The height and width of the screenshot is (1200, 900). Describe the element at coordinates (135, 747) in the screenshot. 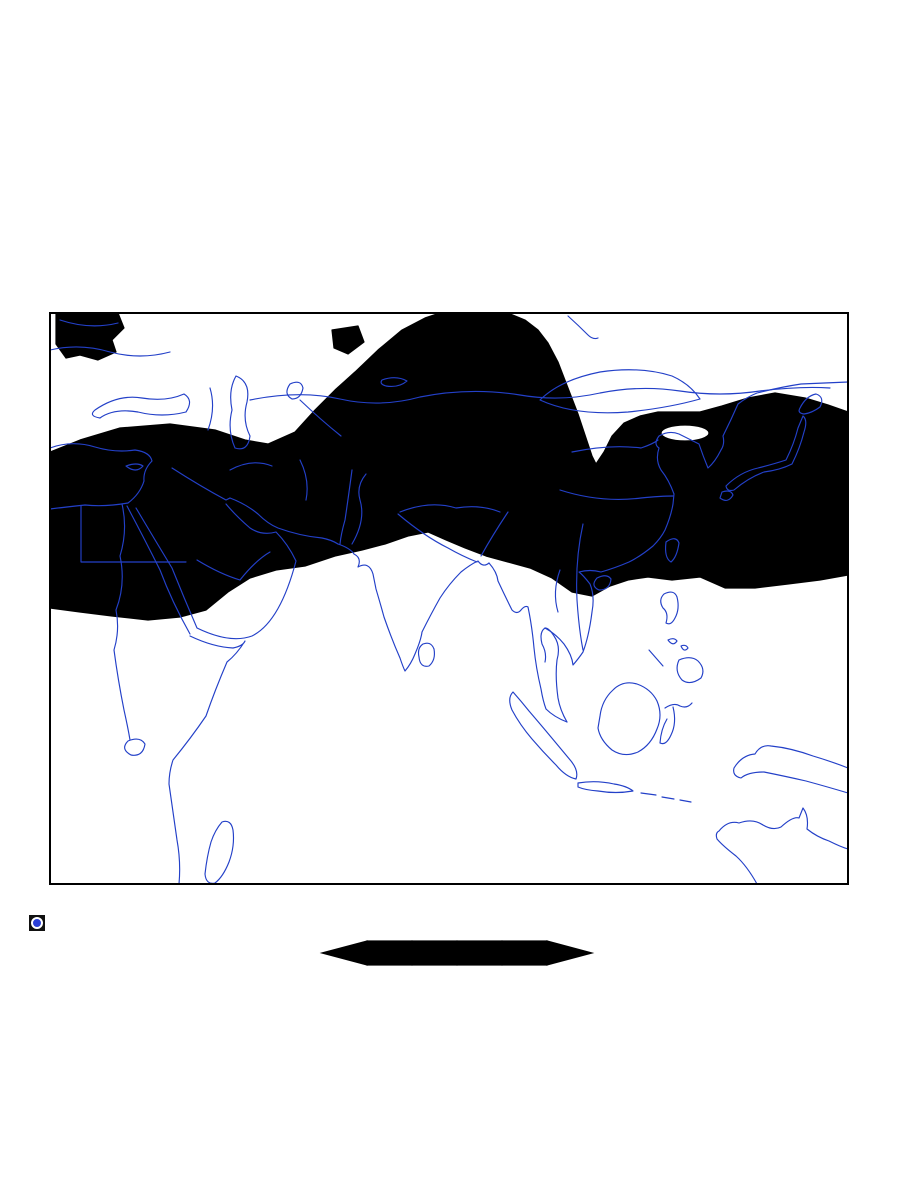

I see `lake-victoria` at that location.